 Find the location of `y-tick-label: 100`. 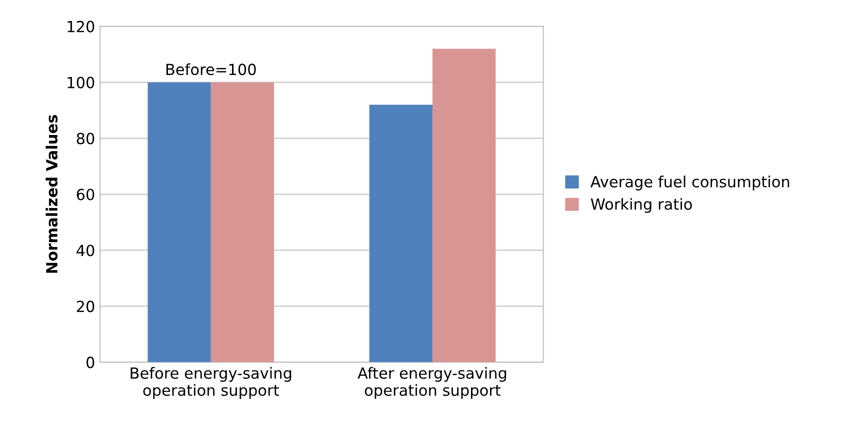

y-tick-label: 100 is located at coordinates (81, 82).